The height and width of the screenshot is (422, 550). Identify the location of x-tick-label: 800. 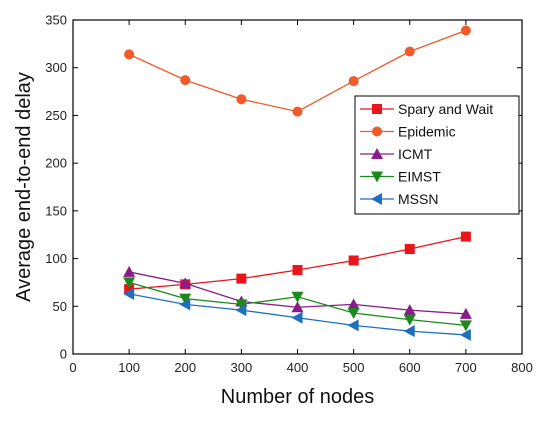
(522, 367).